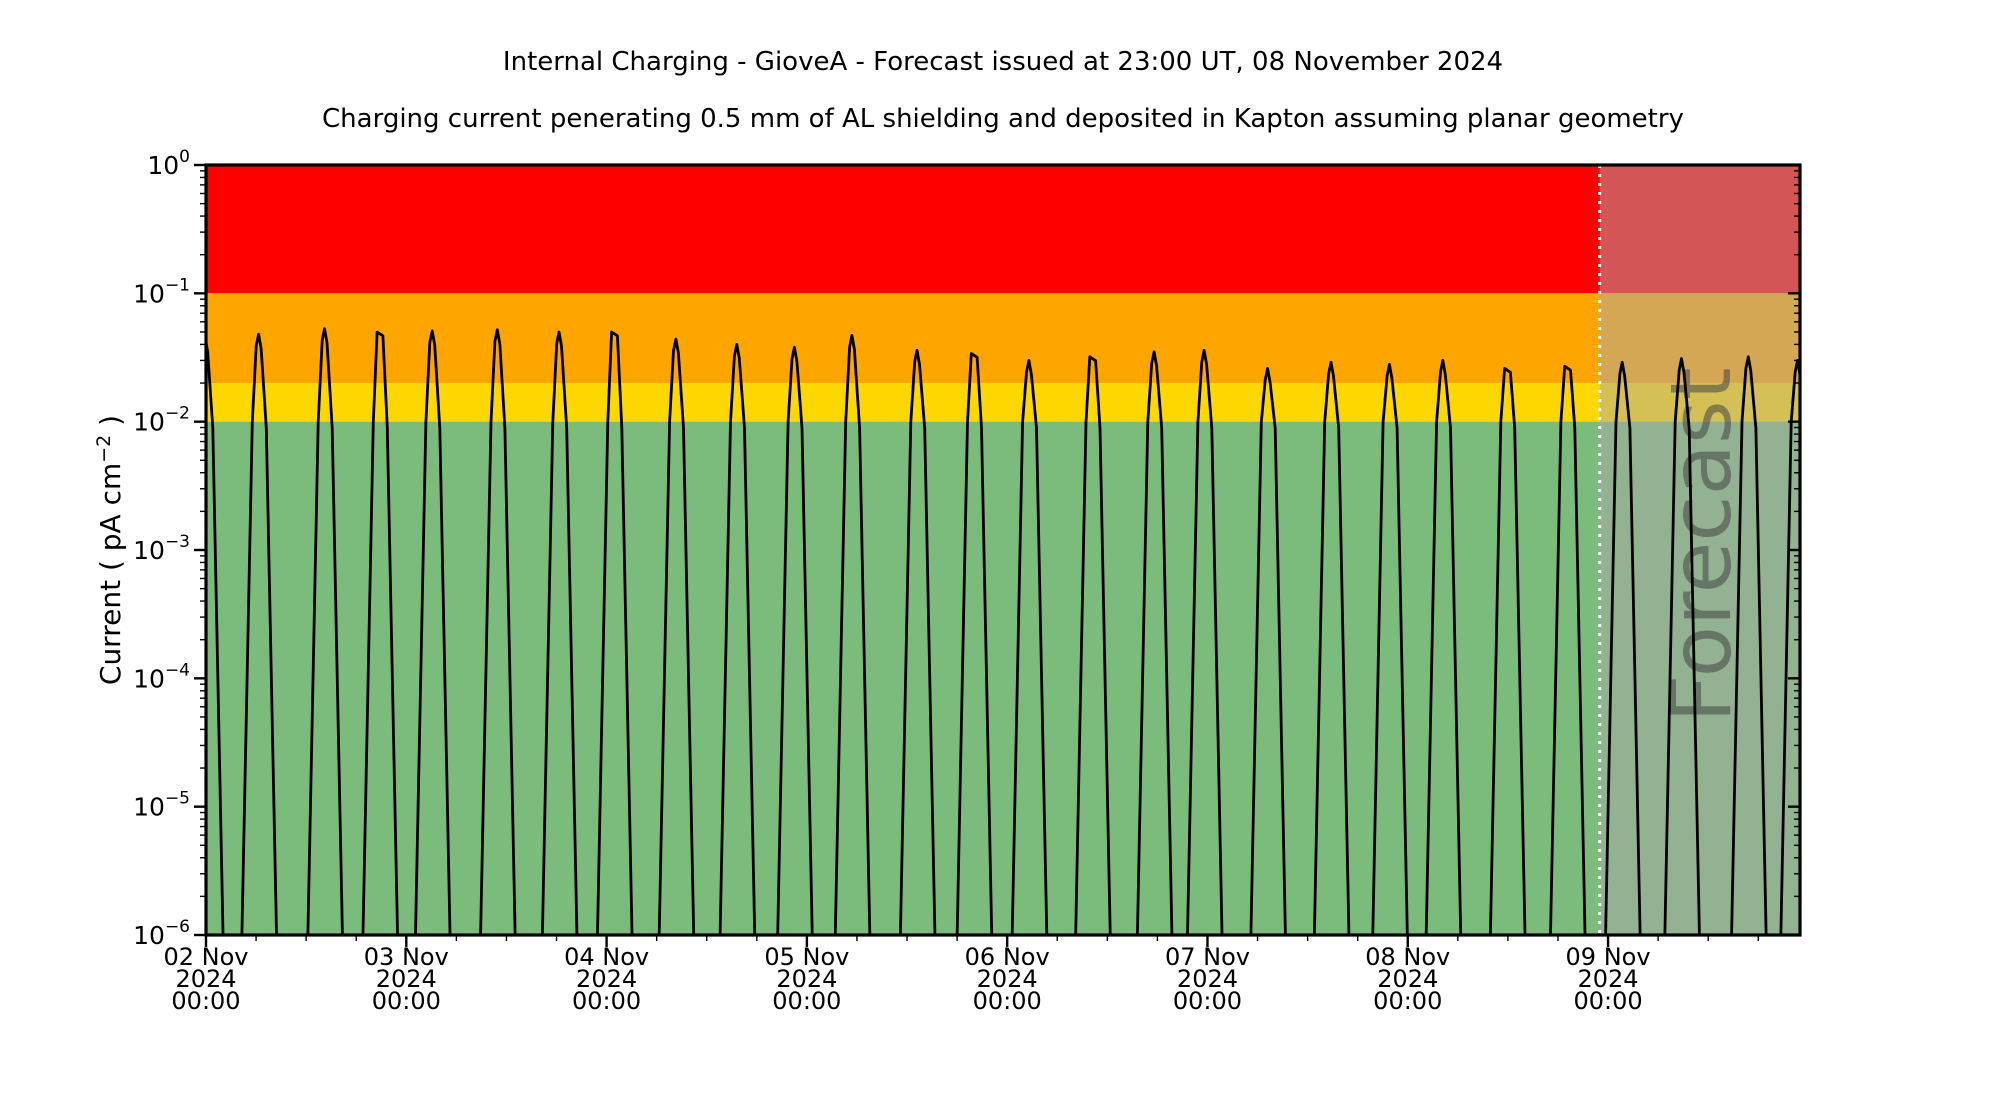  What do you see at coordinates (161, 933) in the screenshot?
I see `y-tick-label: 10⁻⁶` at bounding box center [161, 933].